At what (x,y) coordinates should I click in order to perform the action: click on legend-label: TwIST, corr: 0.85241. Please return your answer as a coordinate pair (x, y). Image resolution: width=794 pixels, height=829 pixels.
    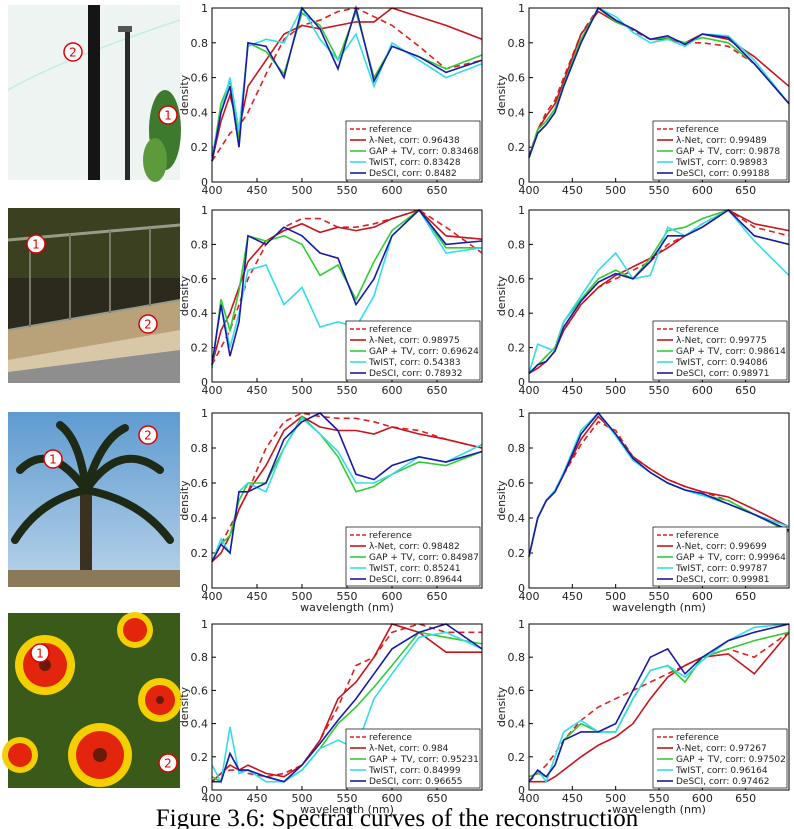
    Looking at the image, I should click on (414, 569).